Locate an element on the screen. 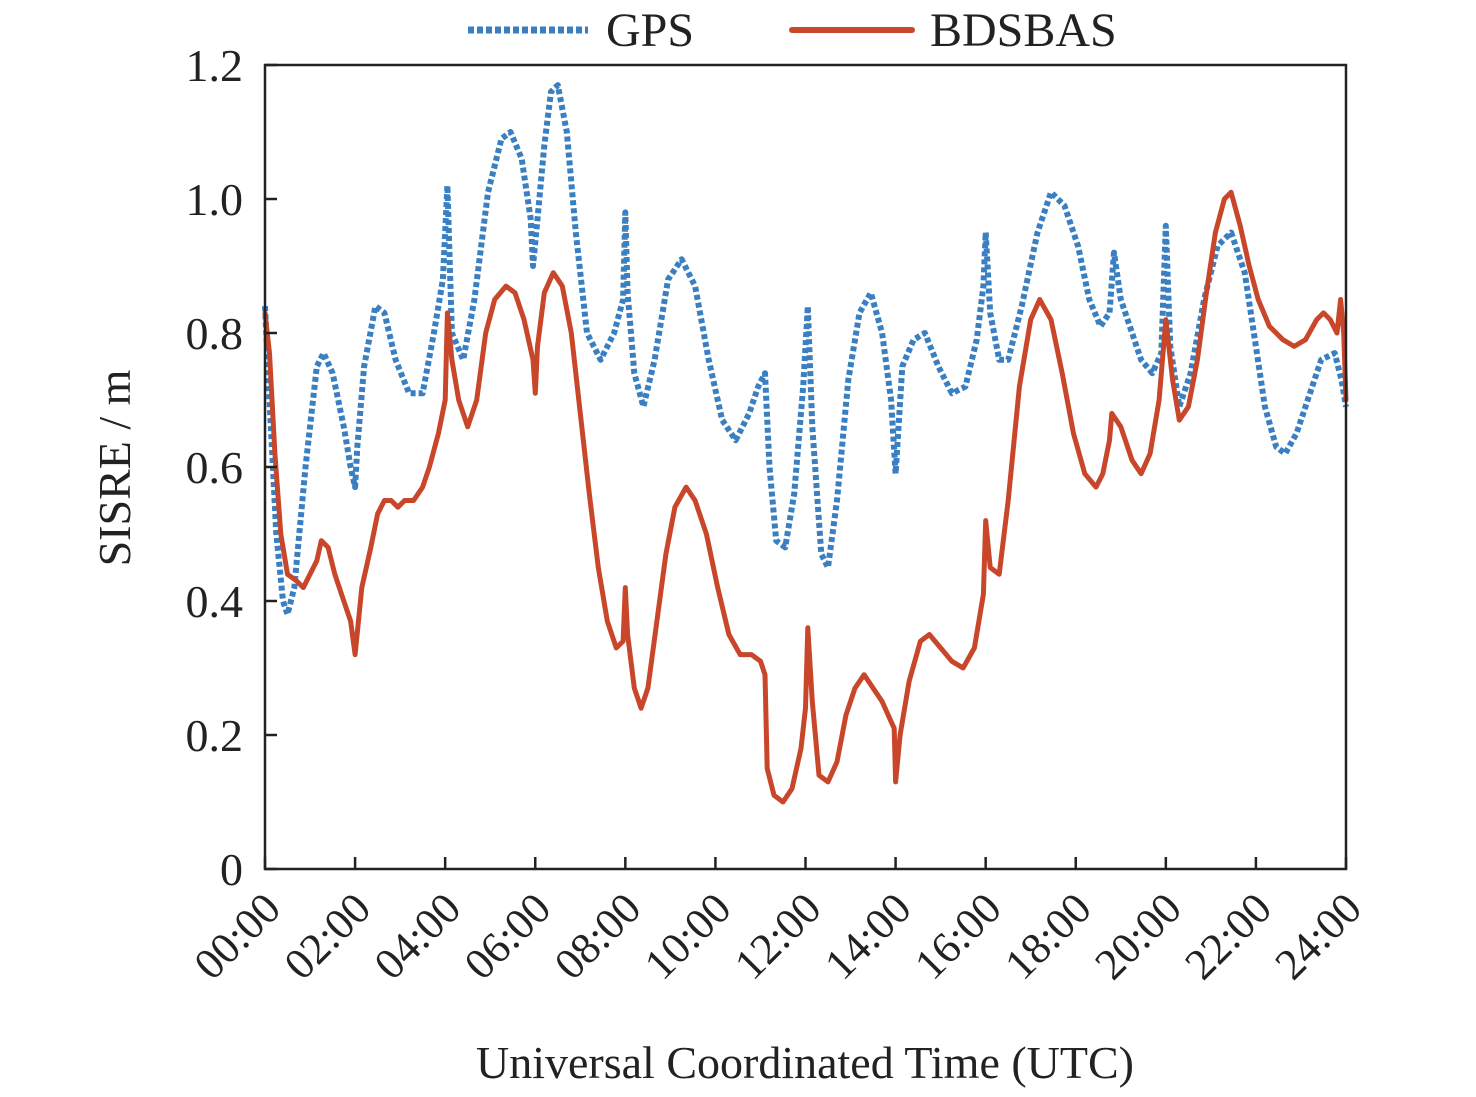 This screenshot has height=1097, width=1476. y-tick-label: 0.2 is located at coordinates (215, 735).